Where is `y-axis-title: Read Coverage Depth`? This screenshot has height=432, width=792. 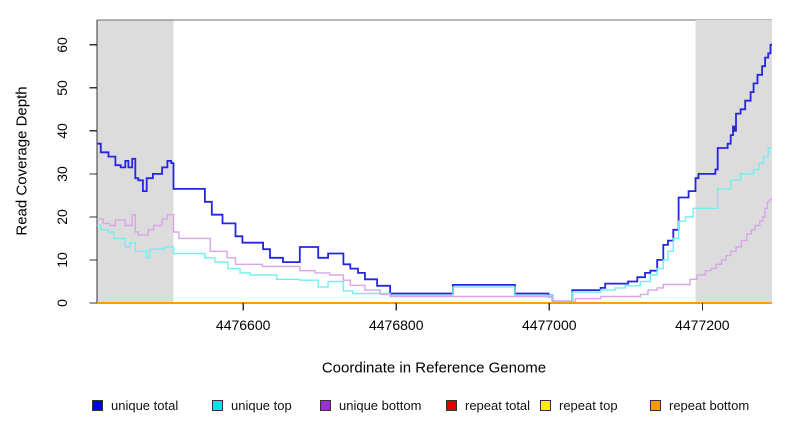
y-axis-title: Read Coverage Depth is located at coordinates (22, 161).